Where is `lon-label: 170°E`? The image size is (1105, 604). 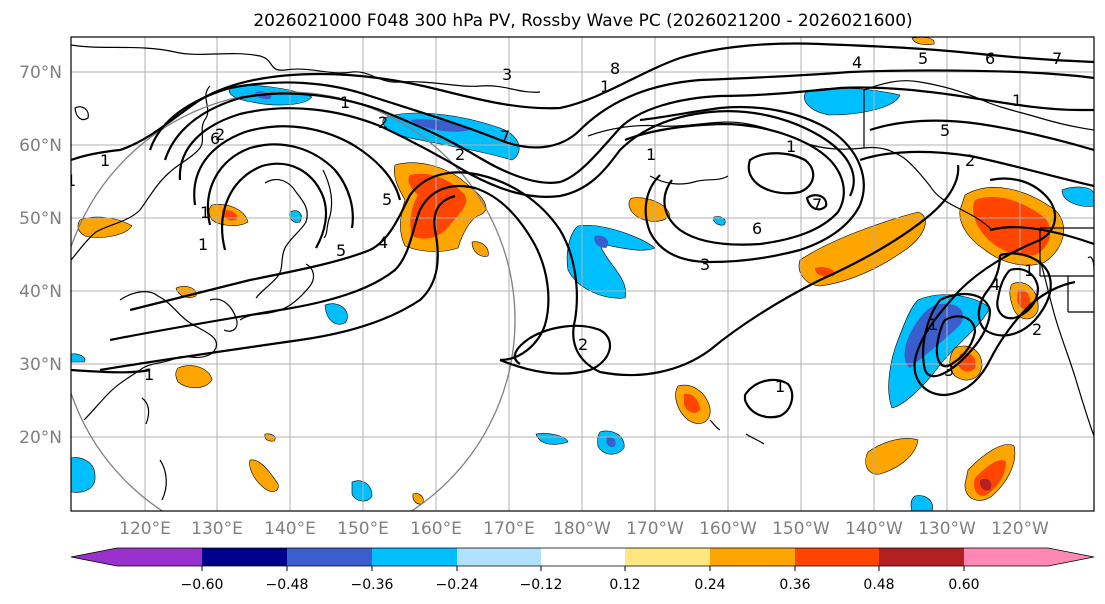
lon-label: 170°E is located at coordinates (509, 529).